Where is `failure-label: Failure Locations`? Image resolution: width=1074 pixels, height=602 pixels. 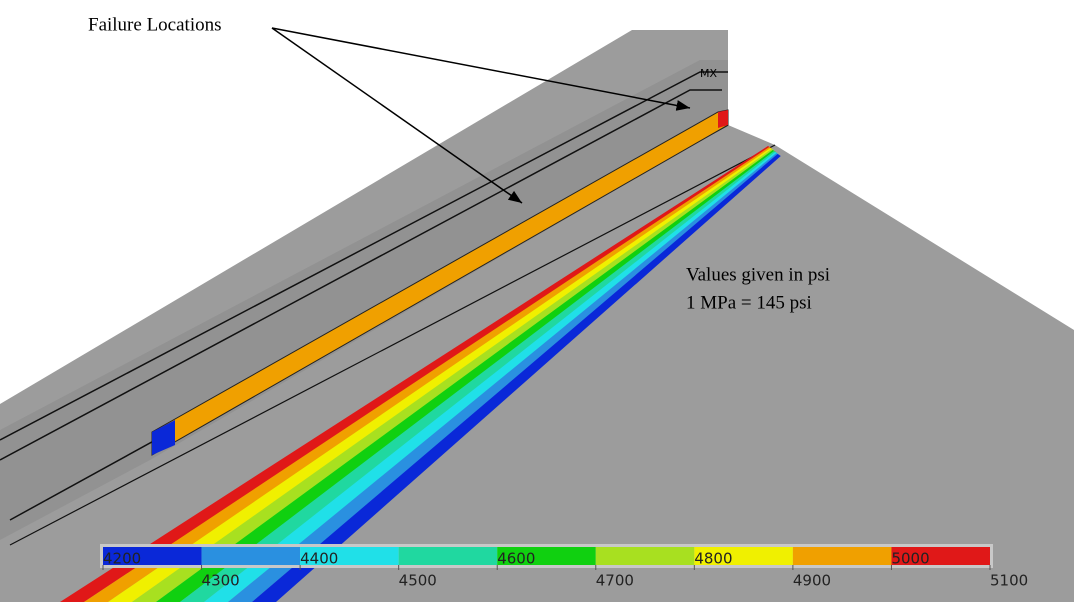
failure-label: Failure Locations is located at coordinates (155, 24).